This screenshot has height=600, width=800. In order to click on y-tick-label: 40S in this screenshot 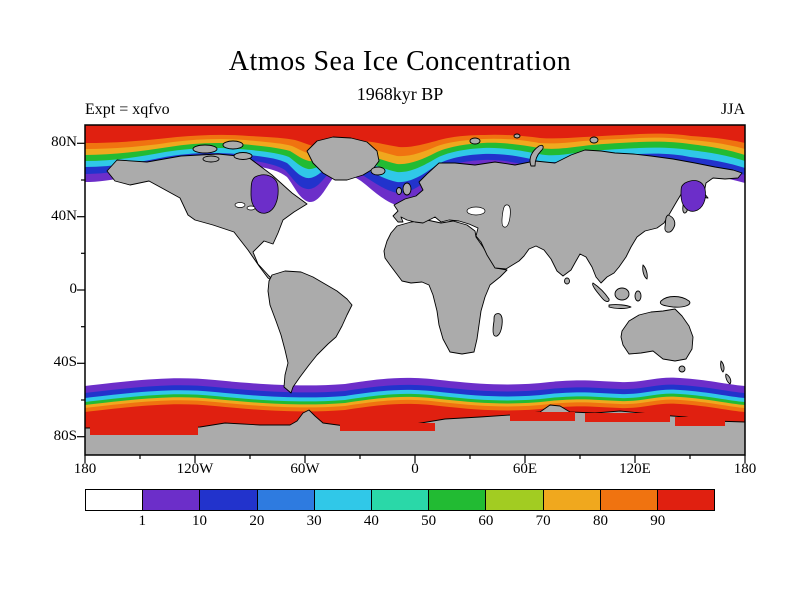, I will do `click(65, 362)`.